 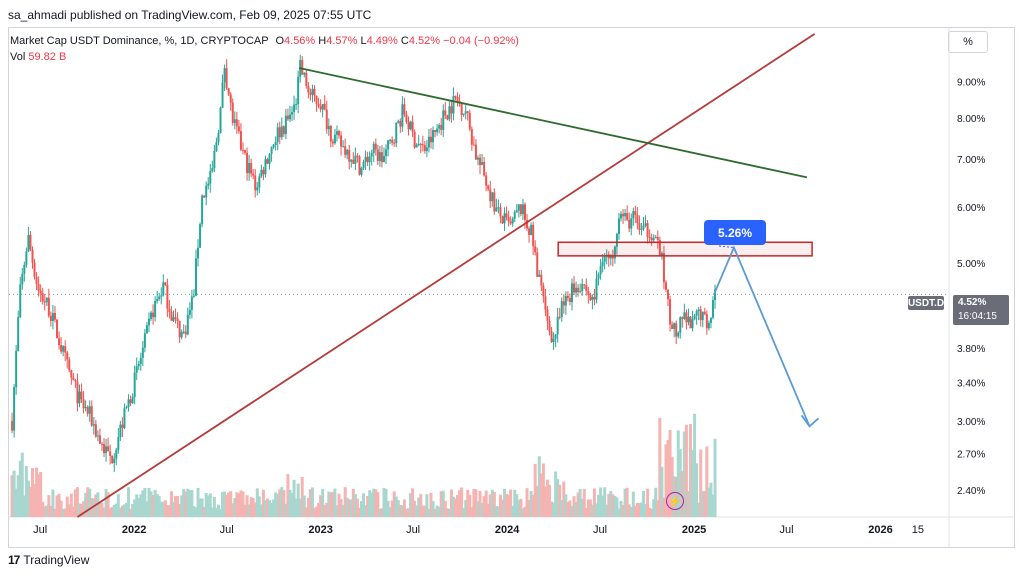 I want to click on legend-vol-value: 59.82 B, so click(x=47, y=57).